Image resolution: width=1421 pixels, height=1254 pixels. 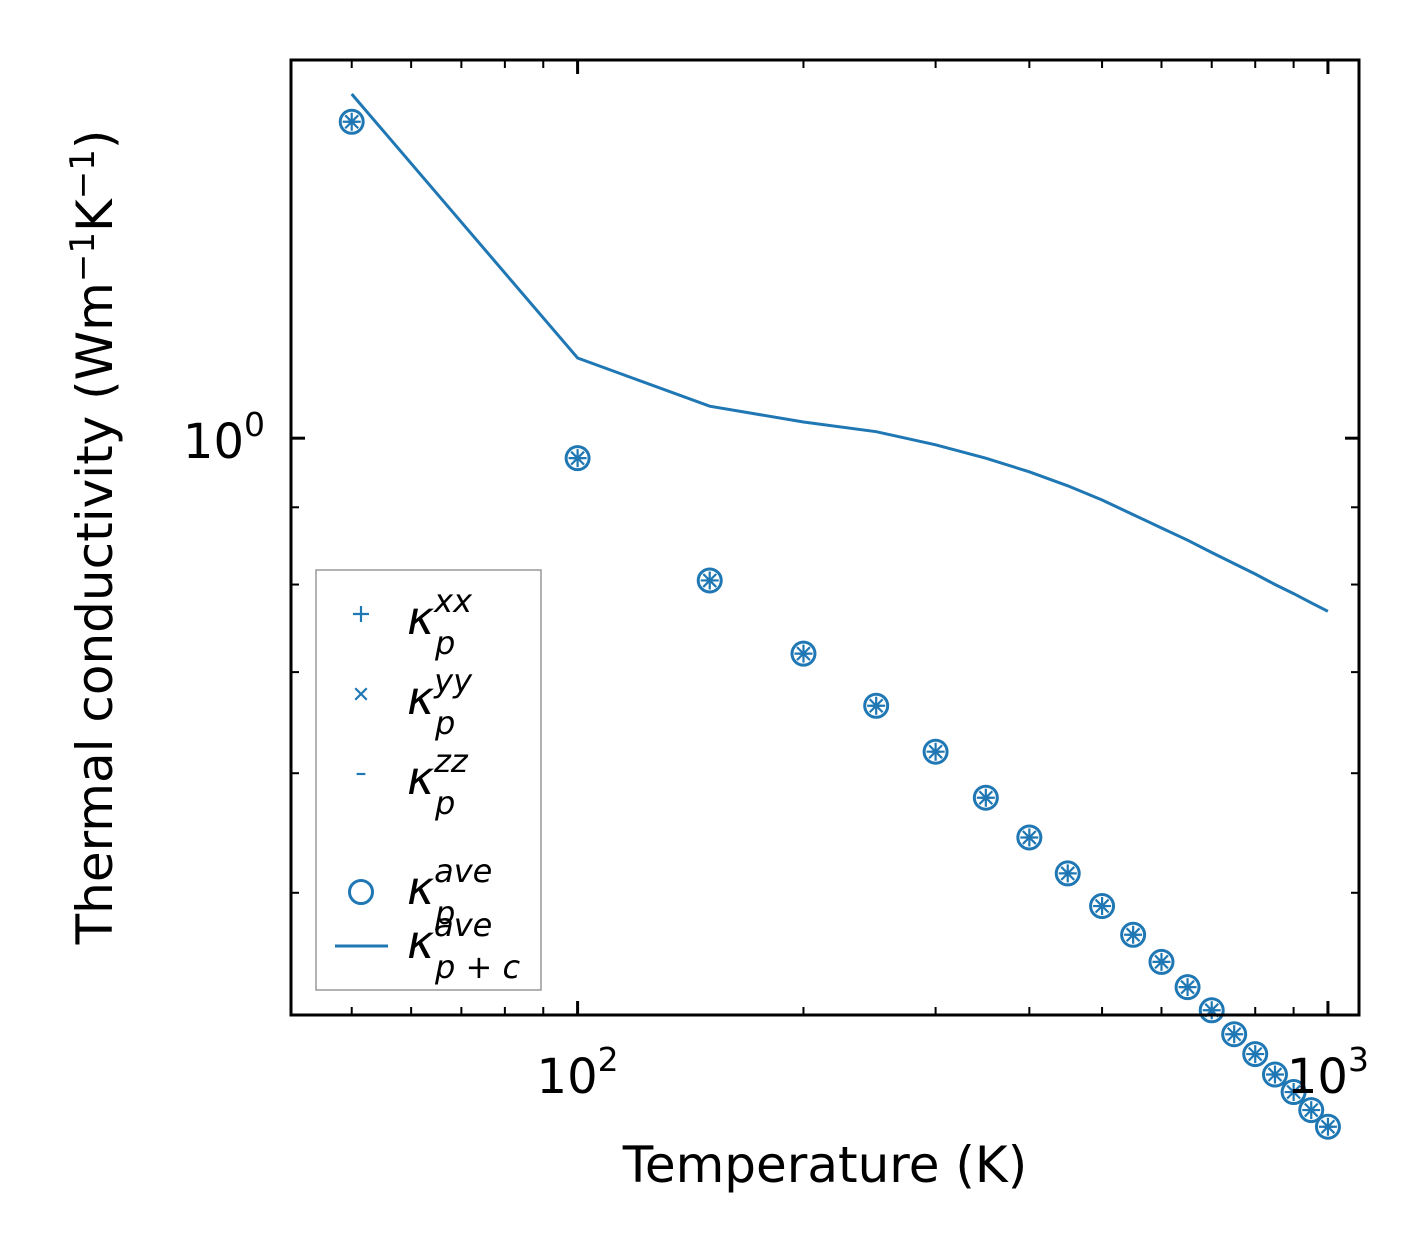 What do you see at coordinates (95, 140) in the screenshot?
I see `y-axis-label-close: )` at bounding box center [95, 140].